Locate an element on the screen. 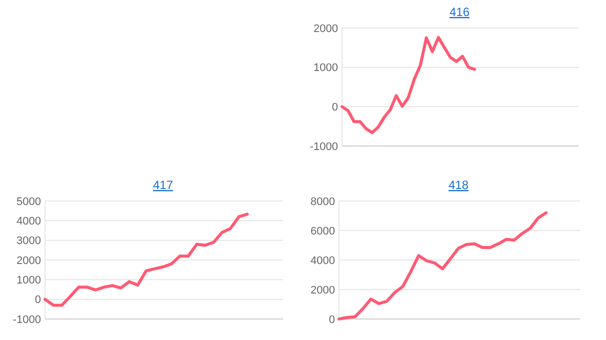 This screenshot has height=340, width=606. chart-title: 418 is located at coordinates (458, 185).